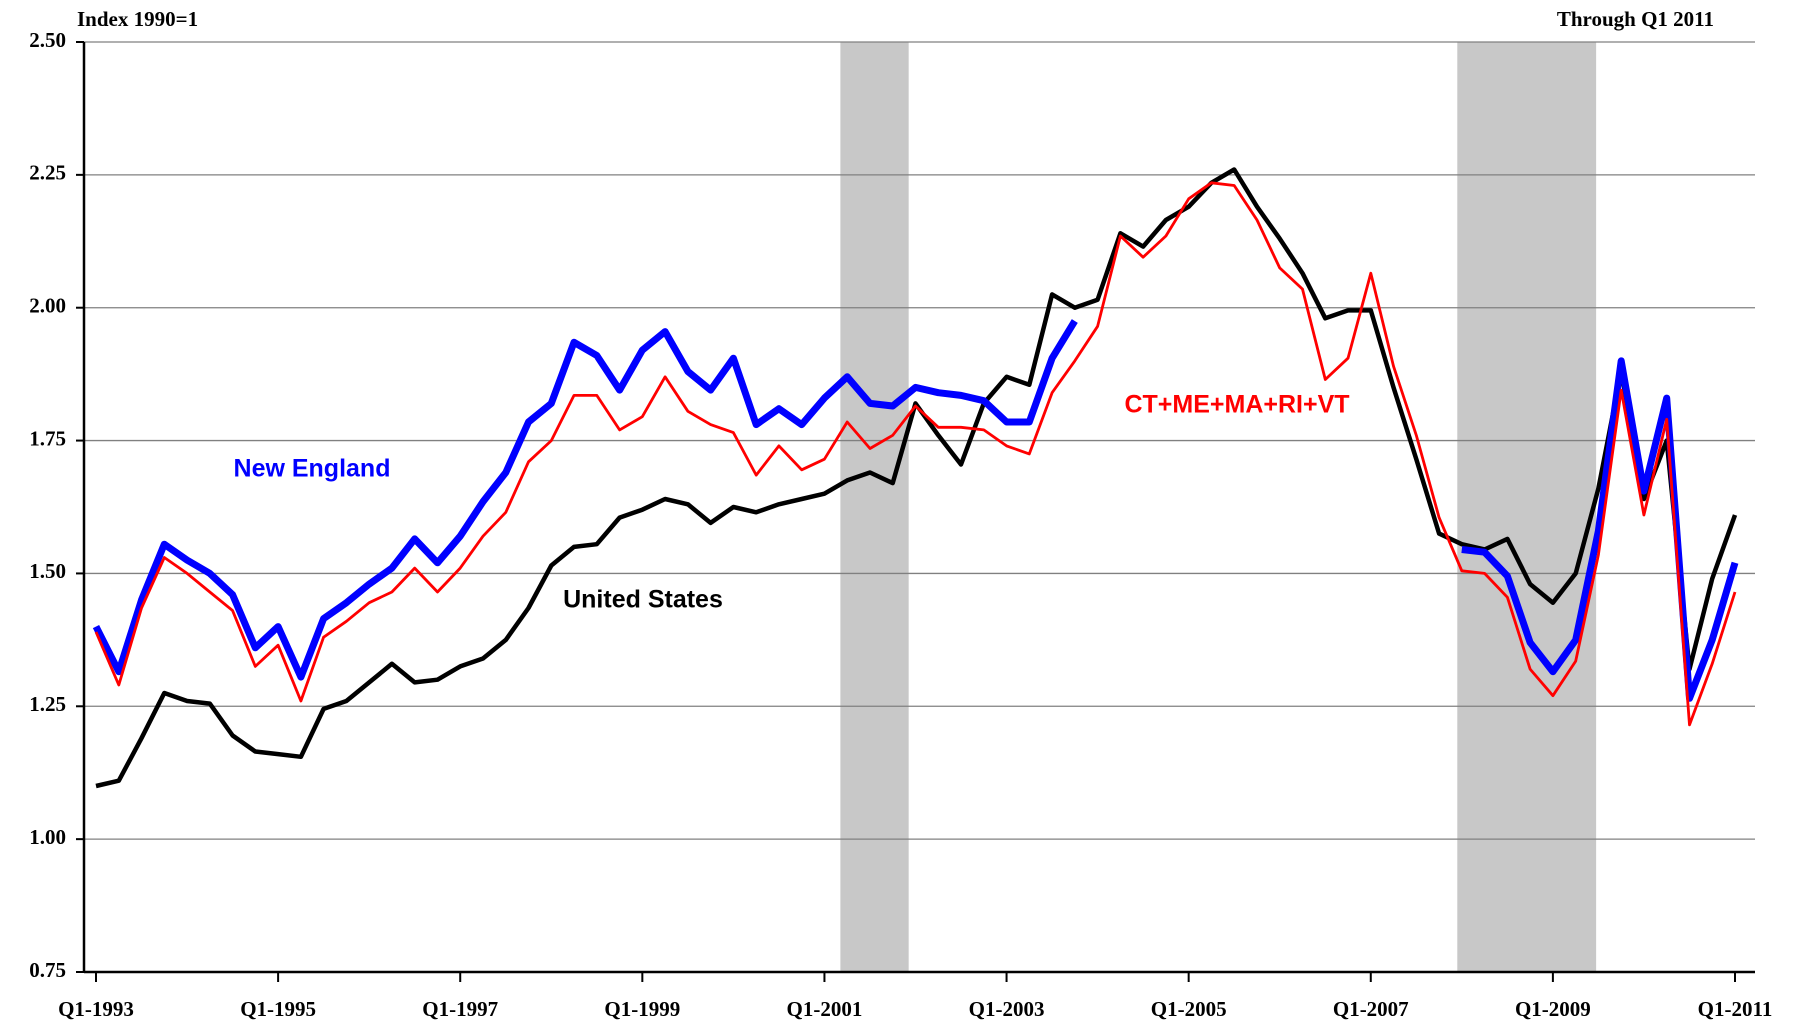 Image resolution: width=1795 pixels, height=1026 pixels. Describe the element at coordinates (47, 837) in the screenshot. I see `y-tick-label: 1.00` at that location.